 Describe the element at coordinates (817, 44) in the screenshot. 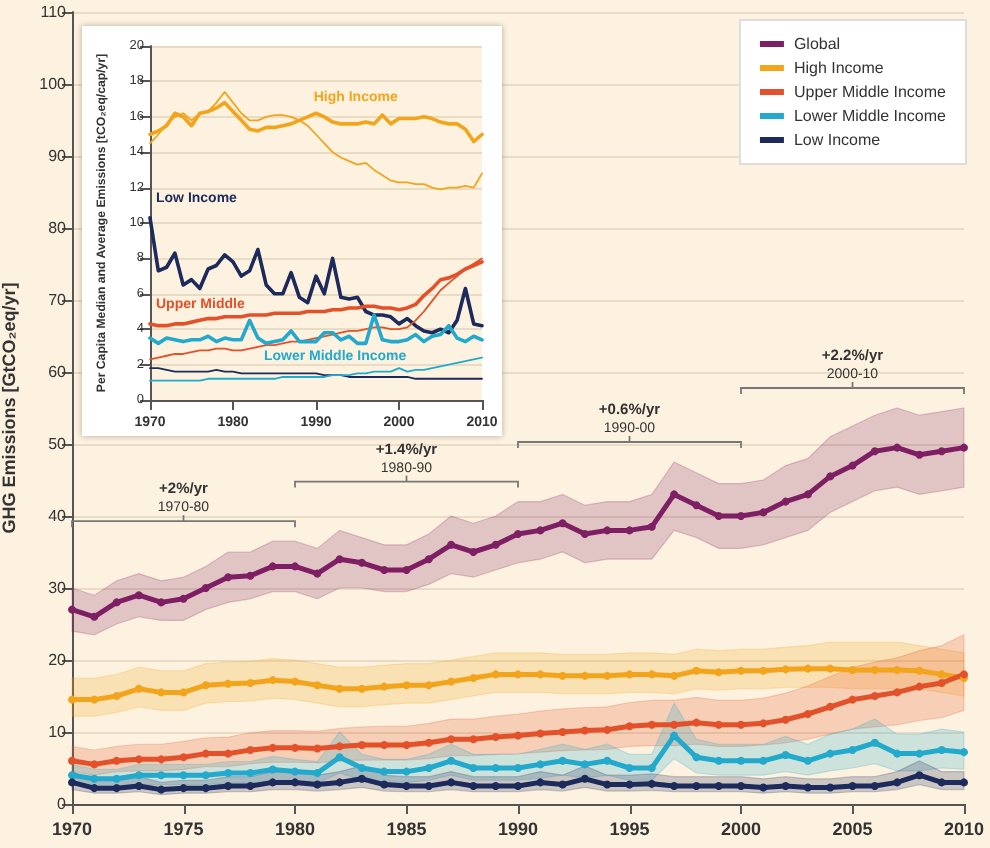

I see `legend-label: Global` at that location.